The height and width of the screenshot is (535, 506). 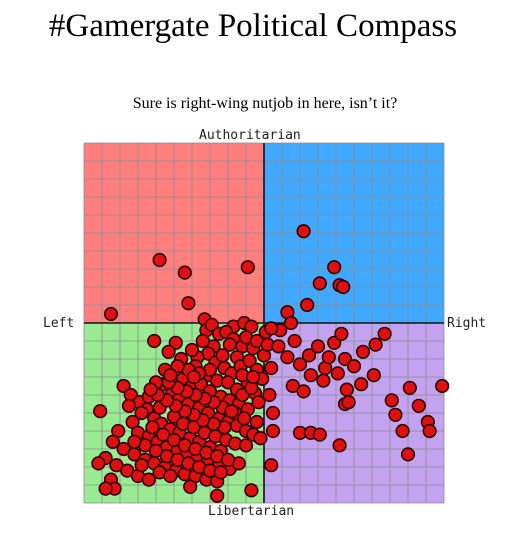 I want to click on chart-title: #Gamergate Political Compass, so click(x=253, y=26).